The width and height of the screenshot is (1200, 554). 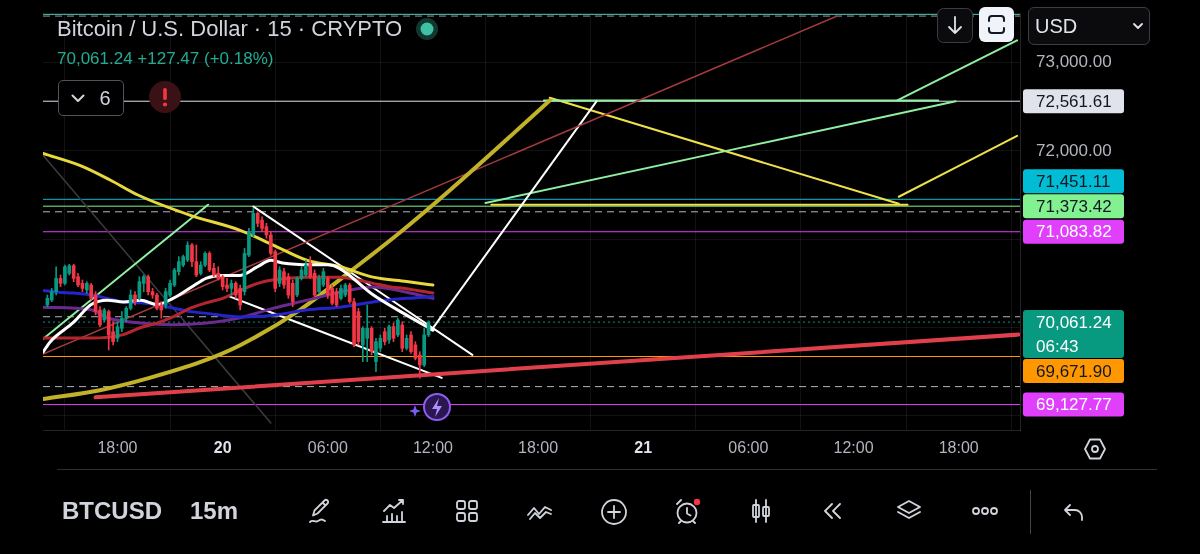 What do you see at coordinates (112, 511) in the screenshot?
I see `text: BTCUSD` at bounding box center [112, 511].